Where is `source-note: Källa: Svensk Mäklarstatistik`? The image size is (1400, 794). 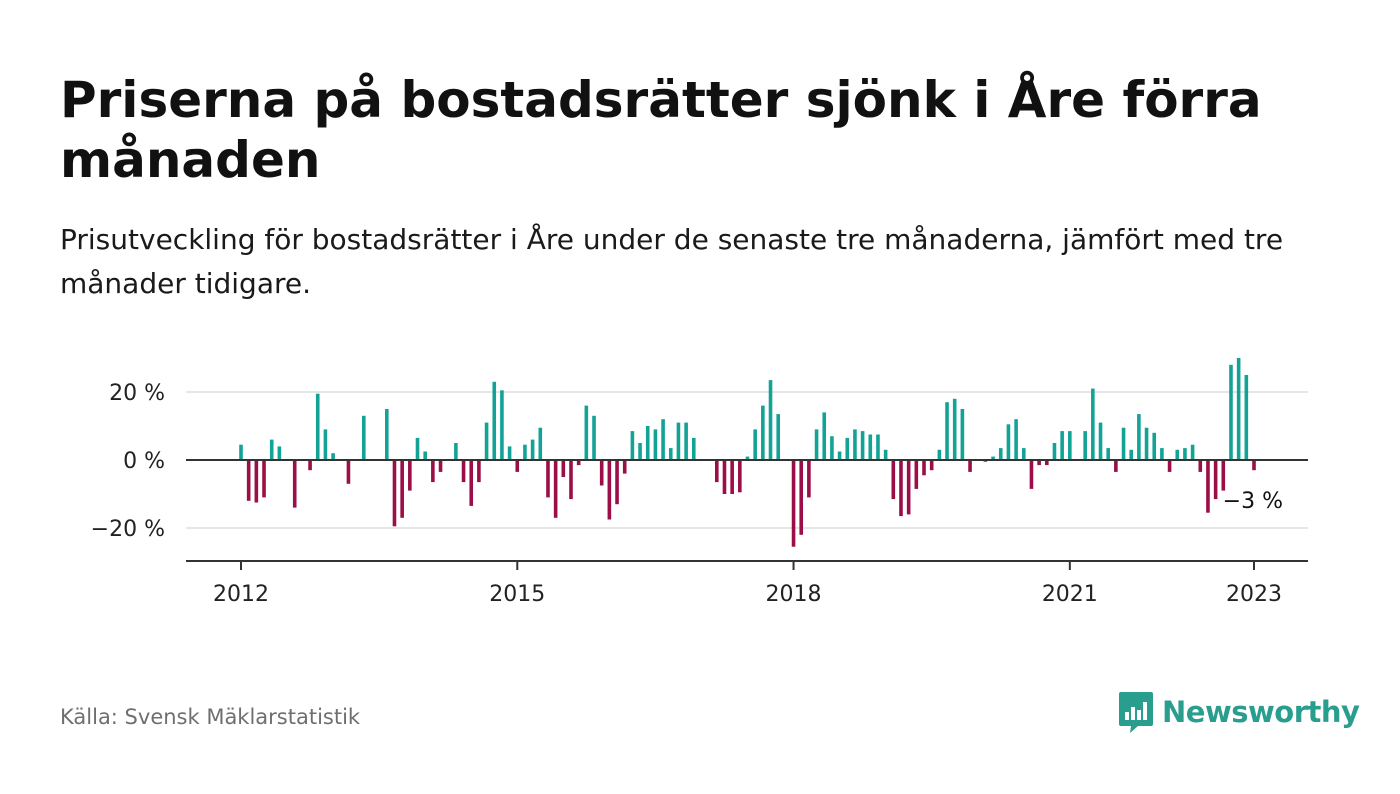
source-note: Källa: Svensk Mäklarstatistik is located at coordinates (210, 717).